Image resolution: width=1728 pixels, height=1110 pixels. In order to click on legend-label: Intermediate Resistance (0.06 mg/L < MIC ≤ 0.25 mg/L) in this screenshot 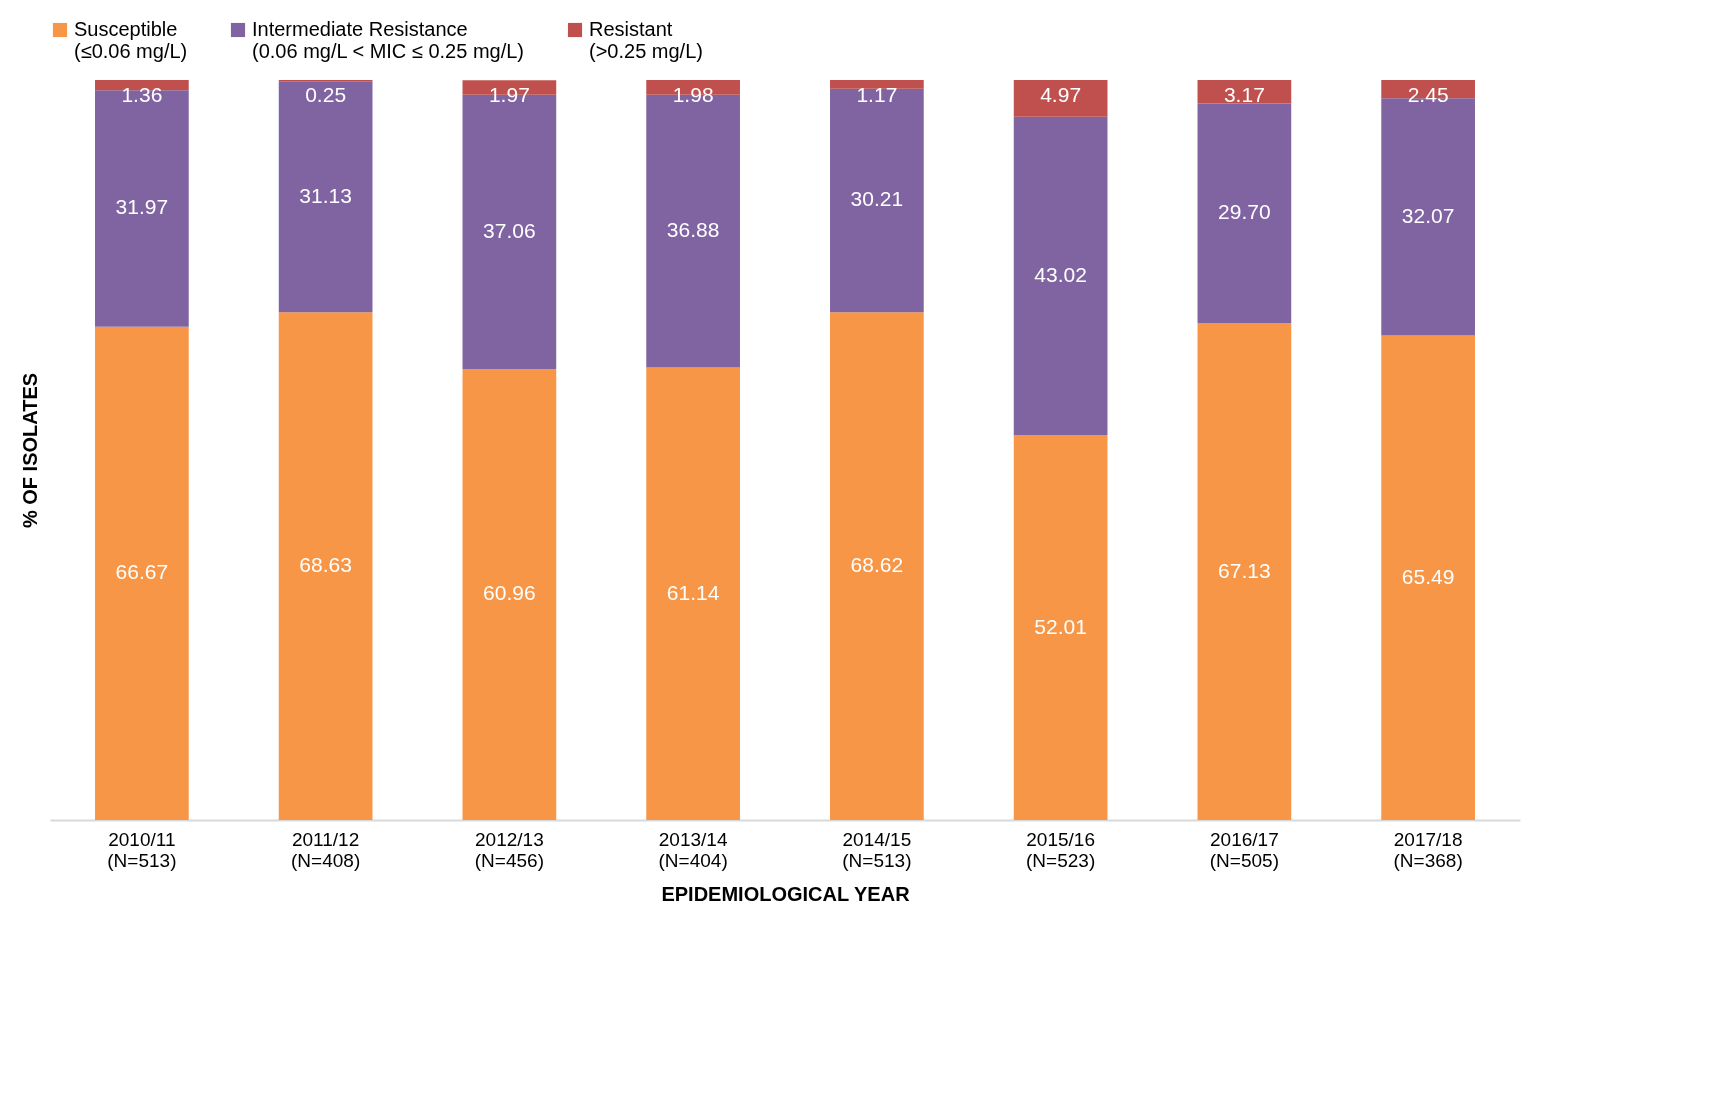, I will do `click(388, 40)`.